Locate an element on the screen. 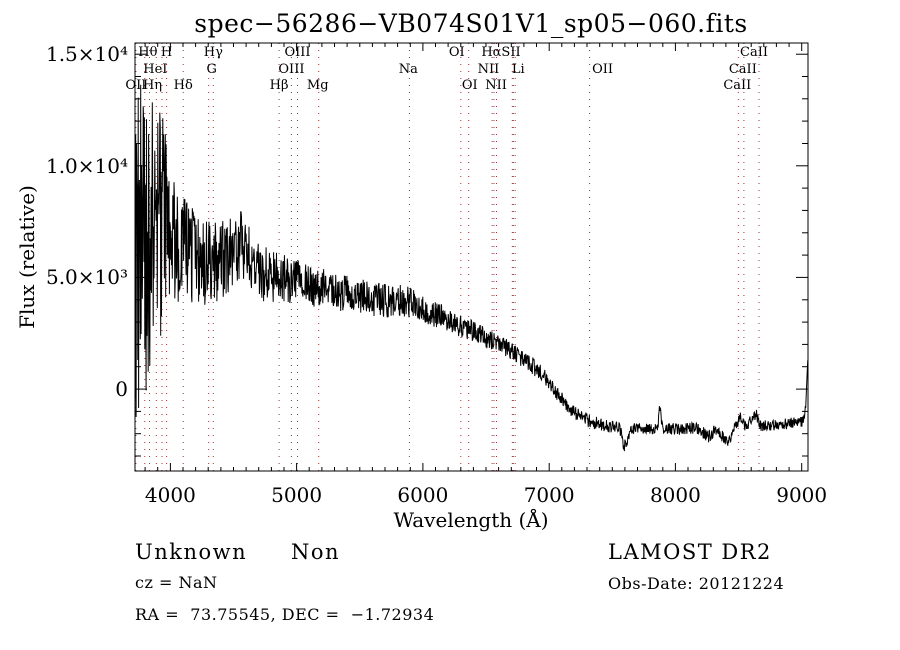 The width and height of the screenshot is (900, 650). spectral-line-label-li: Li is located at coordinates (518, 69).